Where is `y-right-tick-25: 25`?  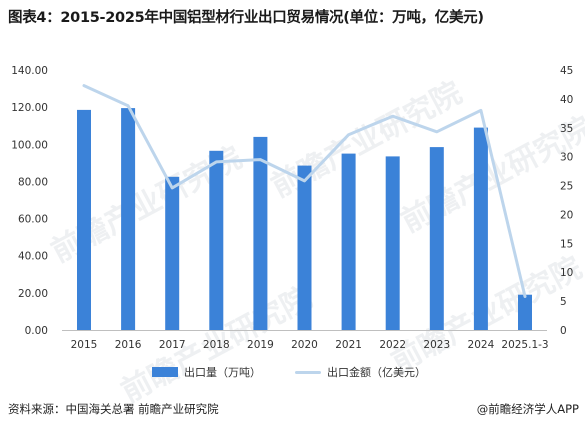 y-right-tick-25: 25 is located at coordinates (566, 187).